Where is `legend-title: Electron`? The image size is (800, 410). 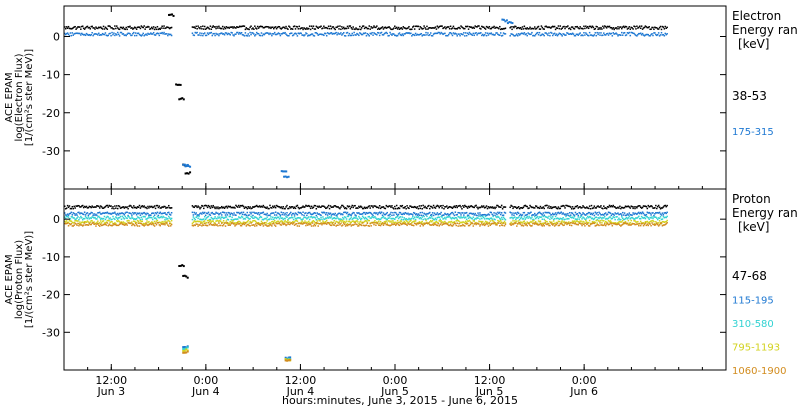 legend-title: Electron is located at coordinates (756, 16).